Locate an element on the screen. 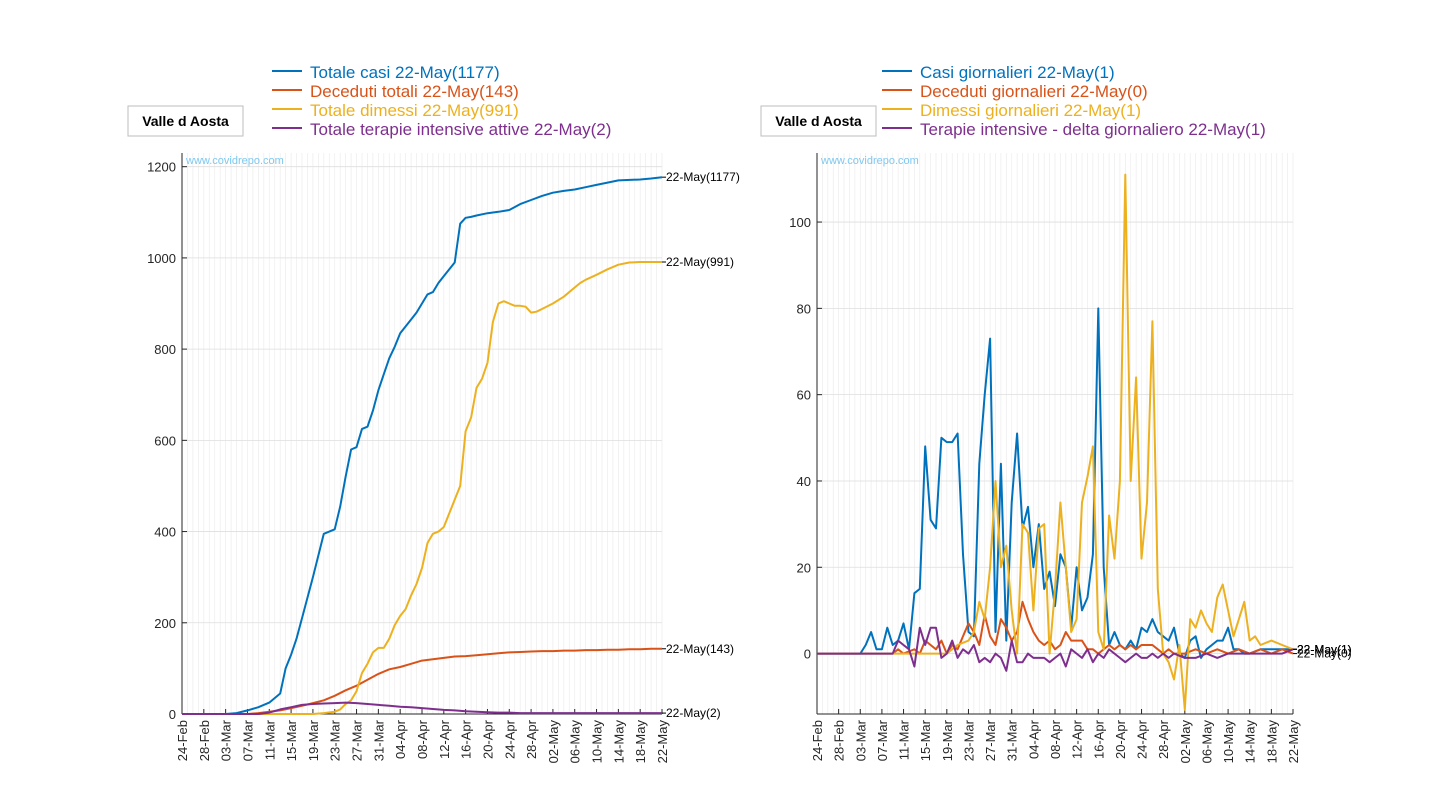 Image resolution: width=1430 pixels, height=800 pixels. end-label-2: 22-May(1) is located at coordinates (1324, 649).